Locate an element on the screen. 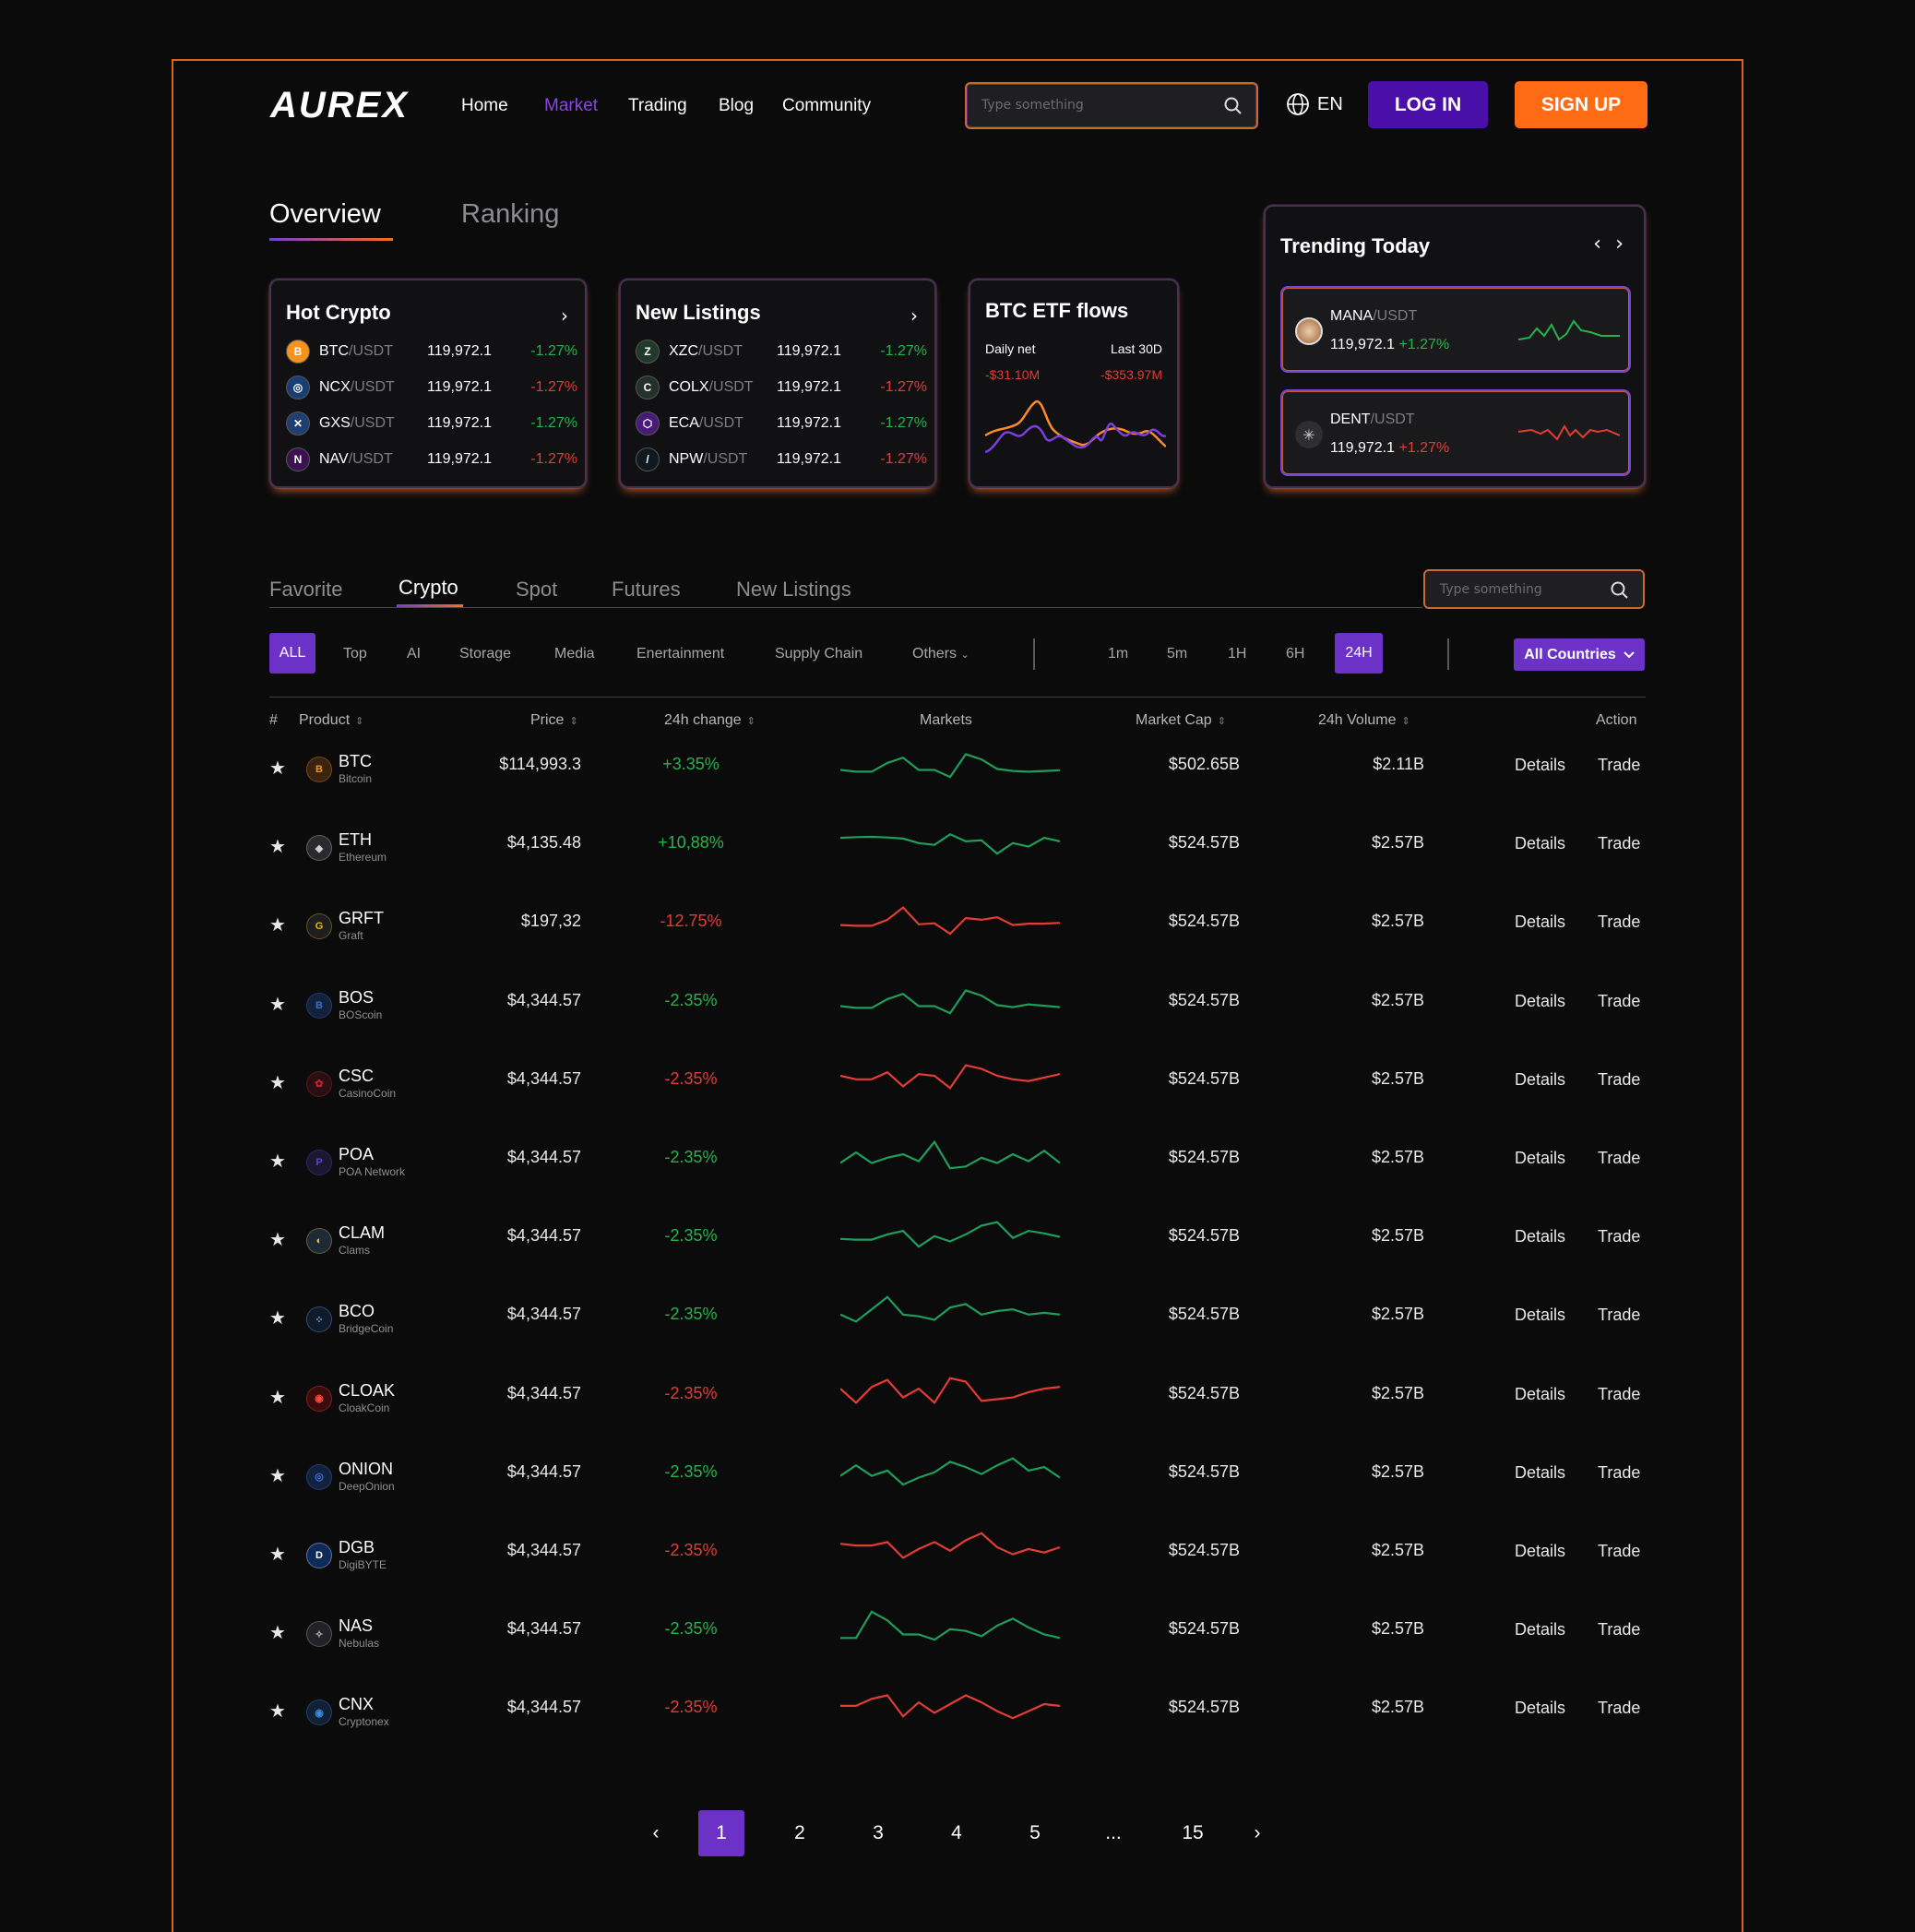  coin-symbol: BOS is located at coordinates (357, 997).